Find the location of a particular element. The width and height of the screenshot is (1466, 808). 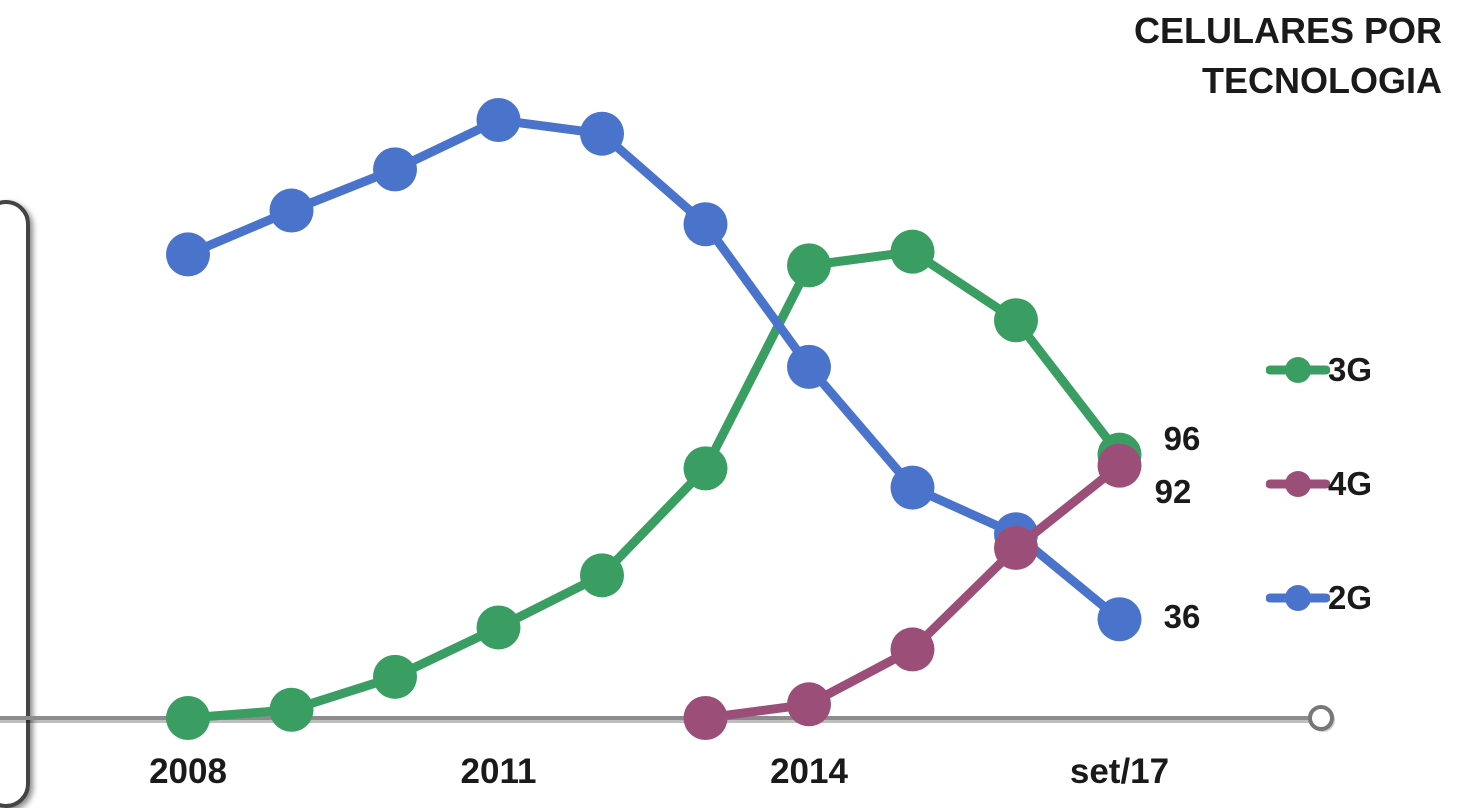

end-label-3g: 96 is located at coordinates (1182, 438).